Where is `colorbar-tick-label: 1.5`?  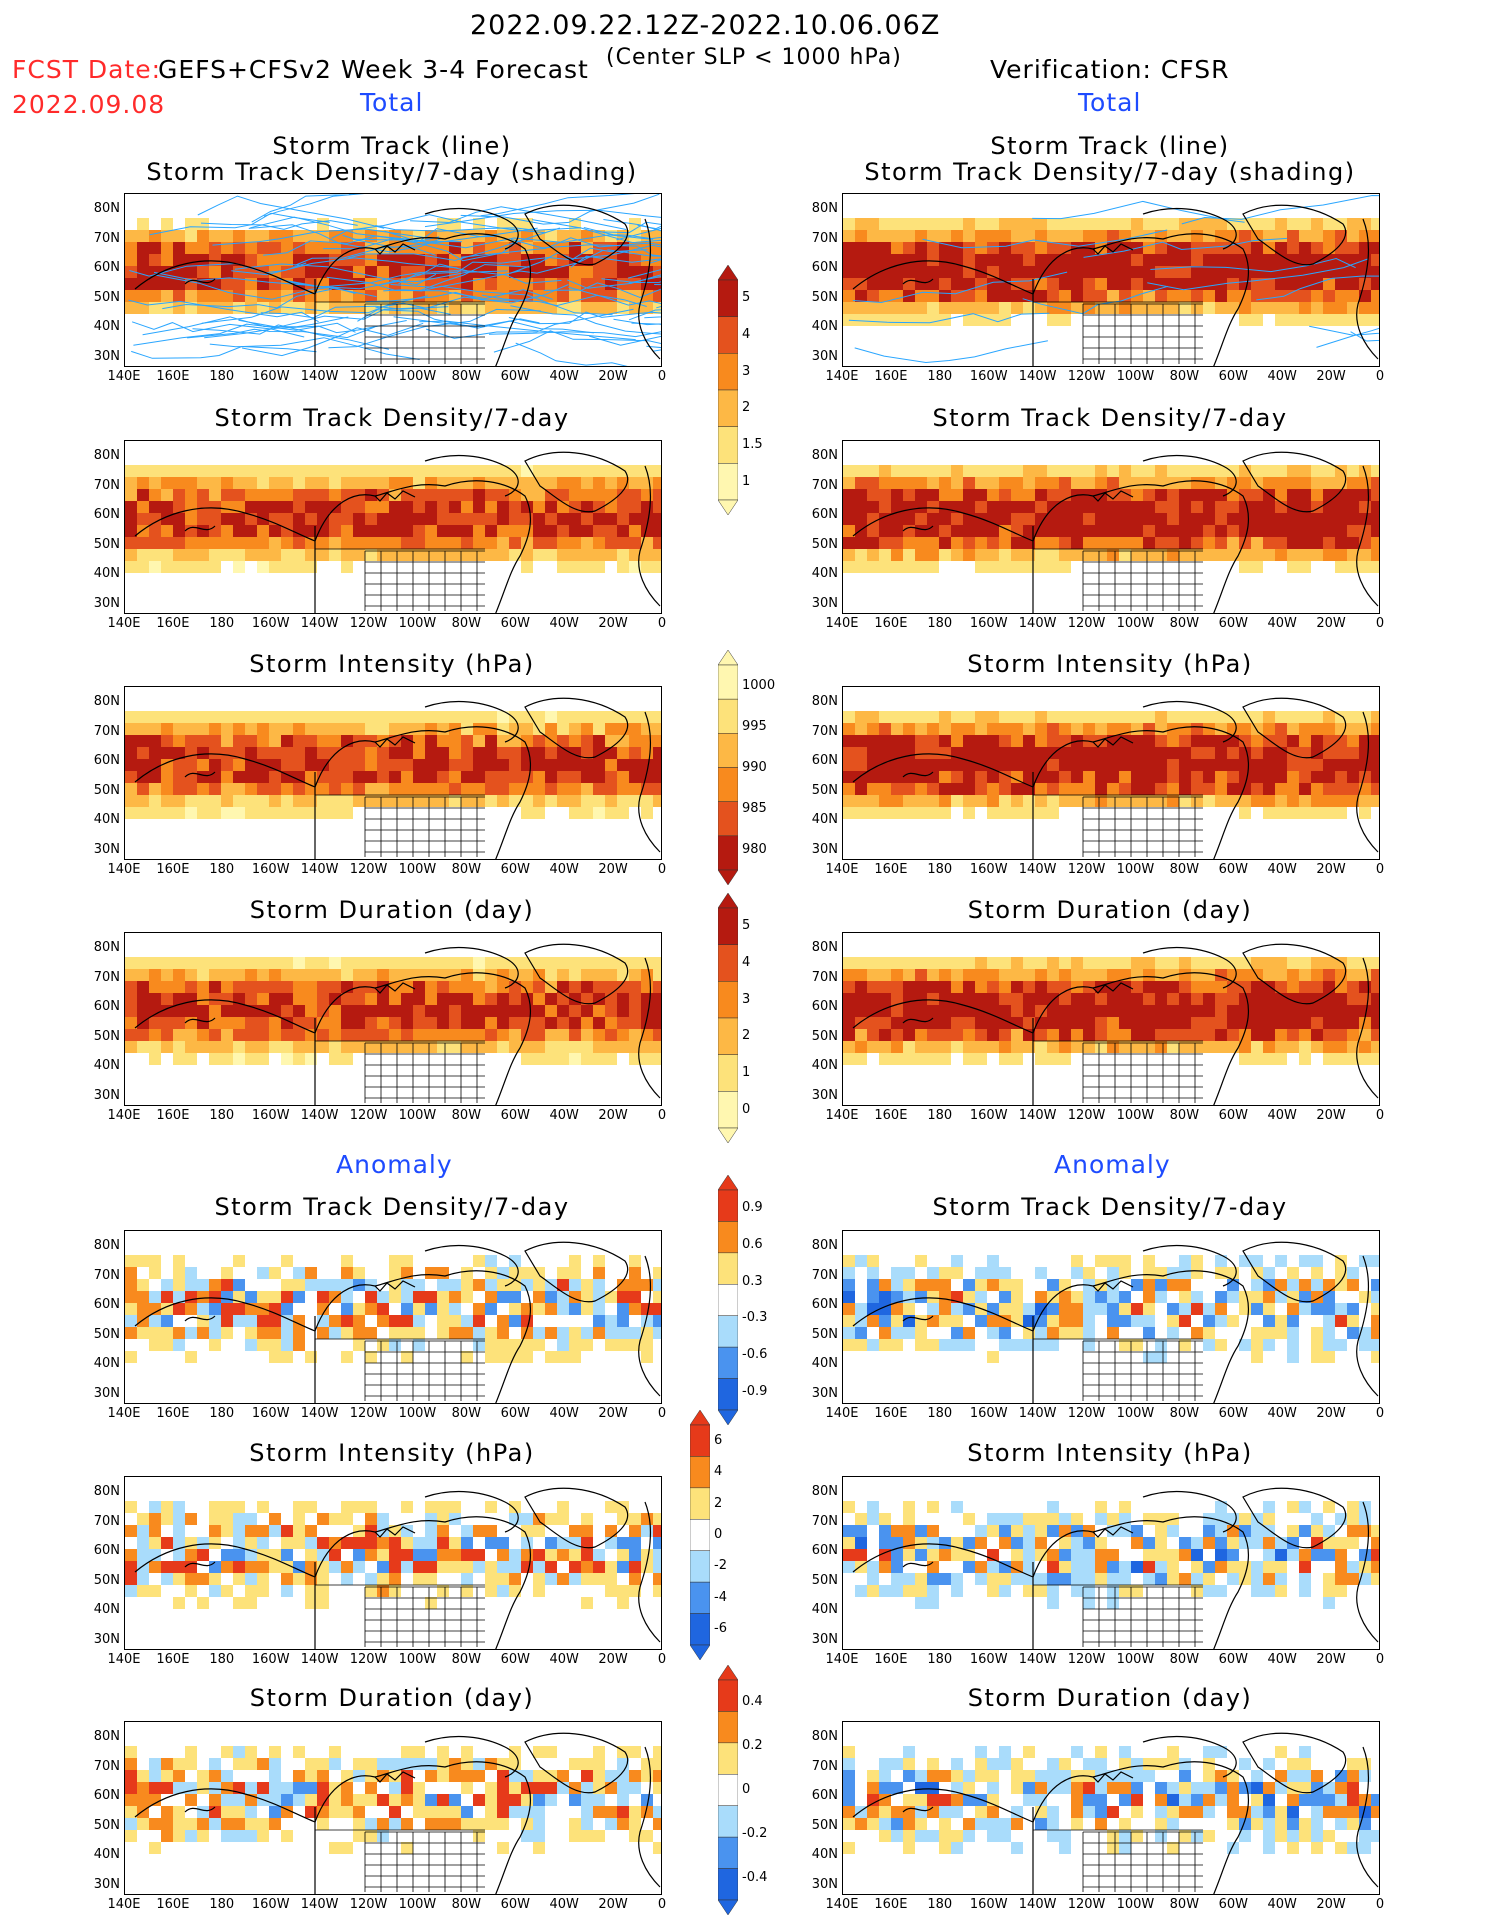 colorbar-tick-label: 1.5 is located at coordinates (752, 444).